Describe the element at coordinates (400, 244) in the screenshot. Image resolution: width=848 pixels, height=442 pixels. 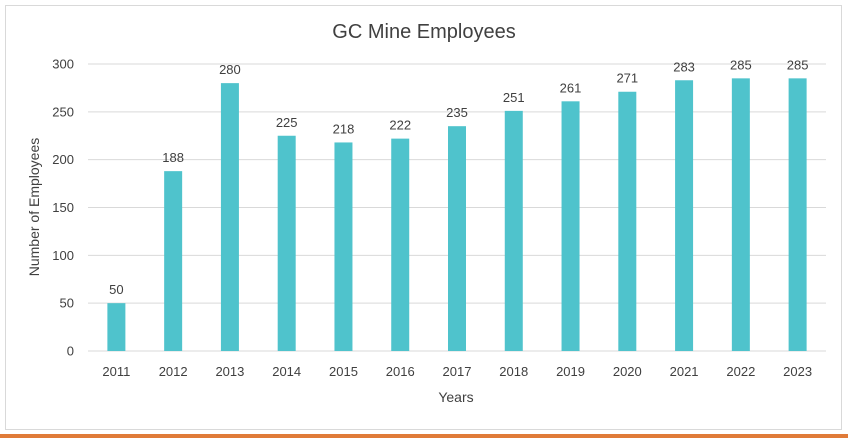
I see `bar-2016` at that location.